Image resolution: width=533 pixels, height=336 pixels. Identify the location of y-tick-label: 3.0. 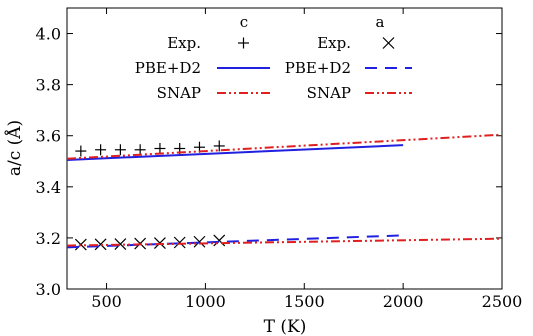
(48, 289).